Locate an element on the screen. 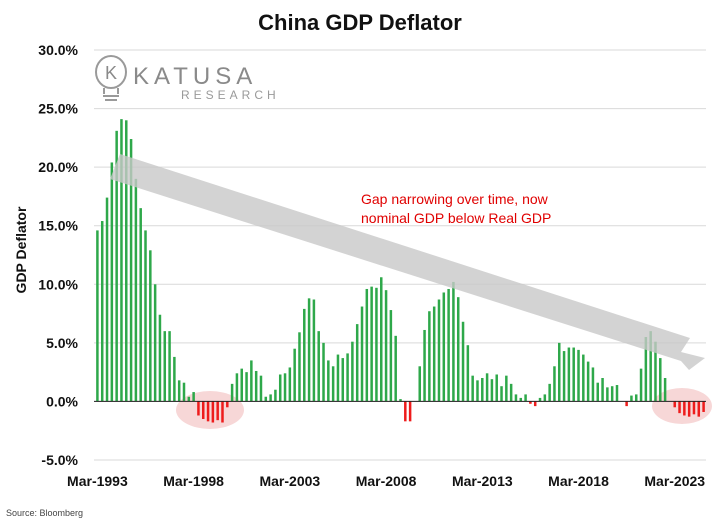 Image resolution: width=720 pixels, height=522 pixels. x-tick-label: Mar-1998 is located at coordinates (193, 481).